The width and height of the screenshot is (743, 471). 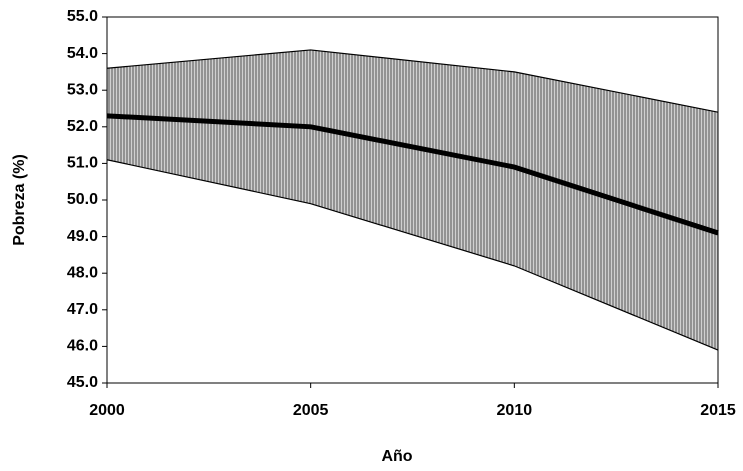 What do you see at coordinates (82, 382) in the screenshot?
I see `y-tick-label: 45.0` at bounding box center [82, 382].